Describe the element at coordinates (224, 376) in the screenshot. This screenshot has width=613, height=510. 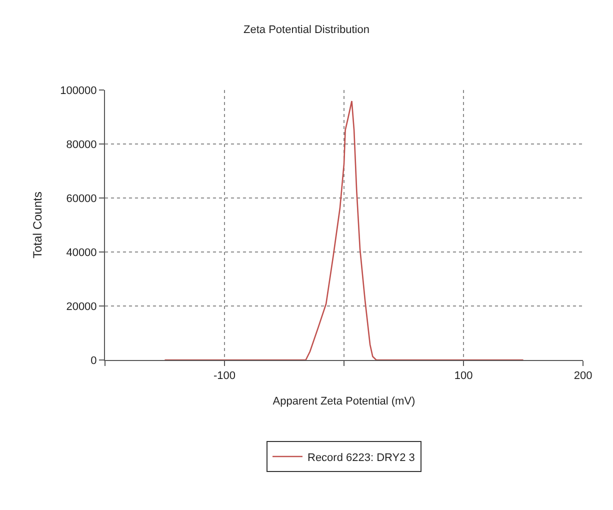
I see `x-tick-label: -100` at that location.